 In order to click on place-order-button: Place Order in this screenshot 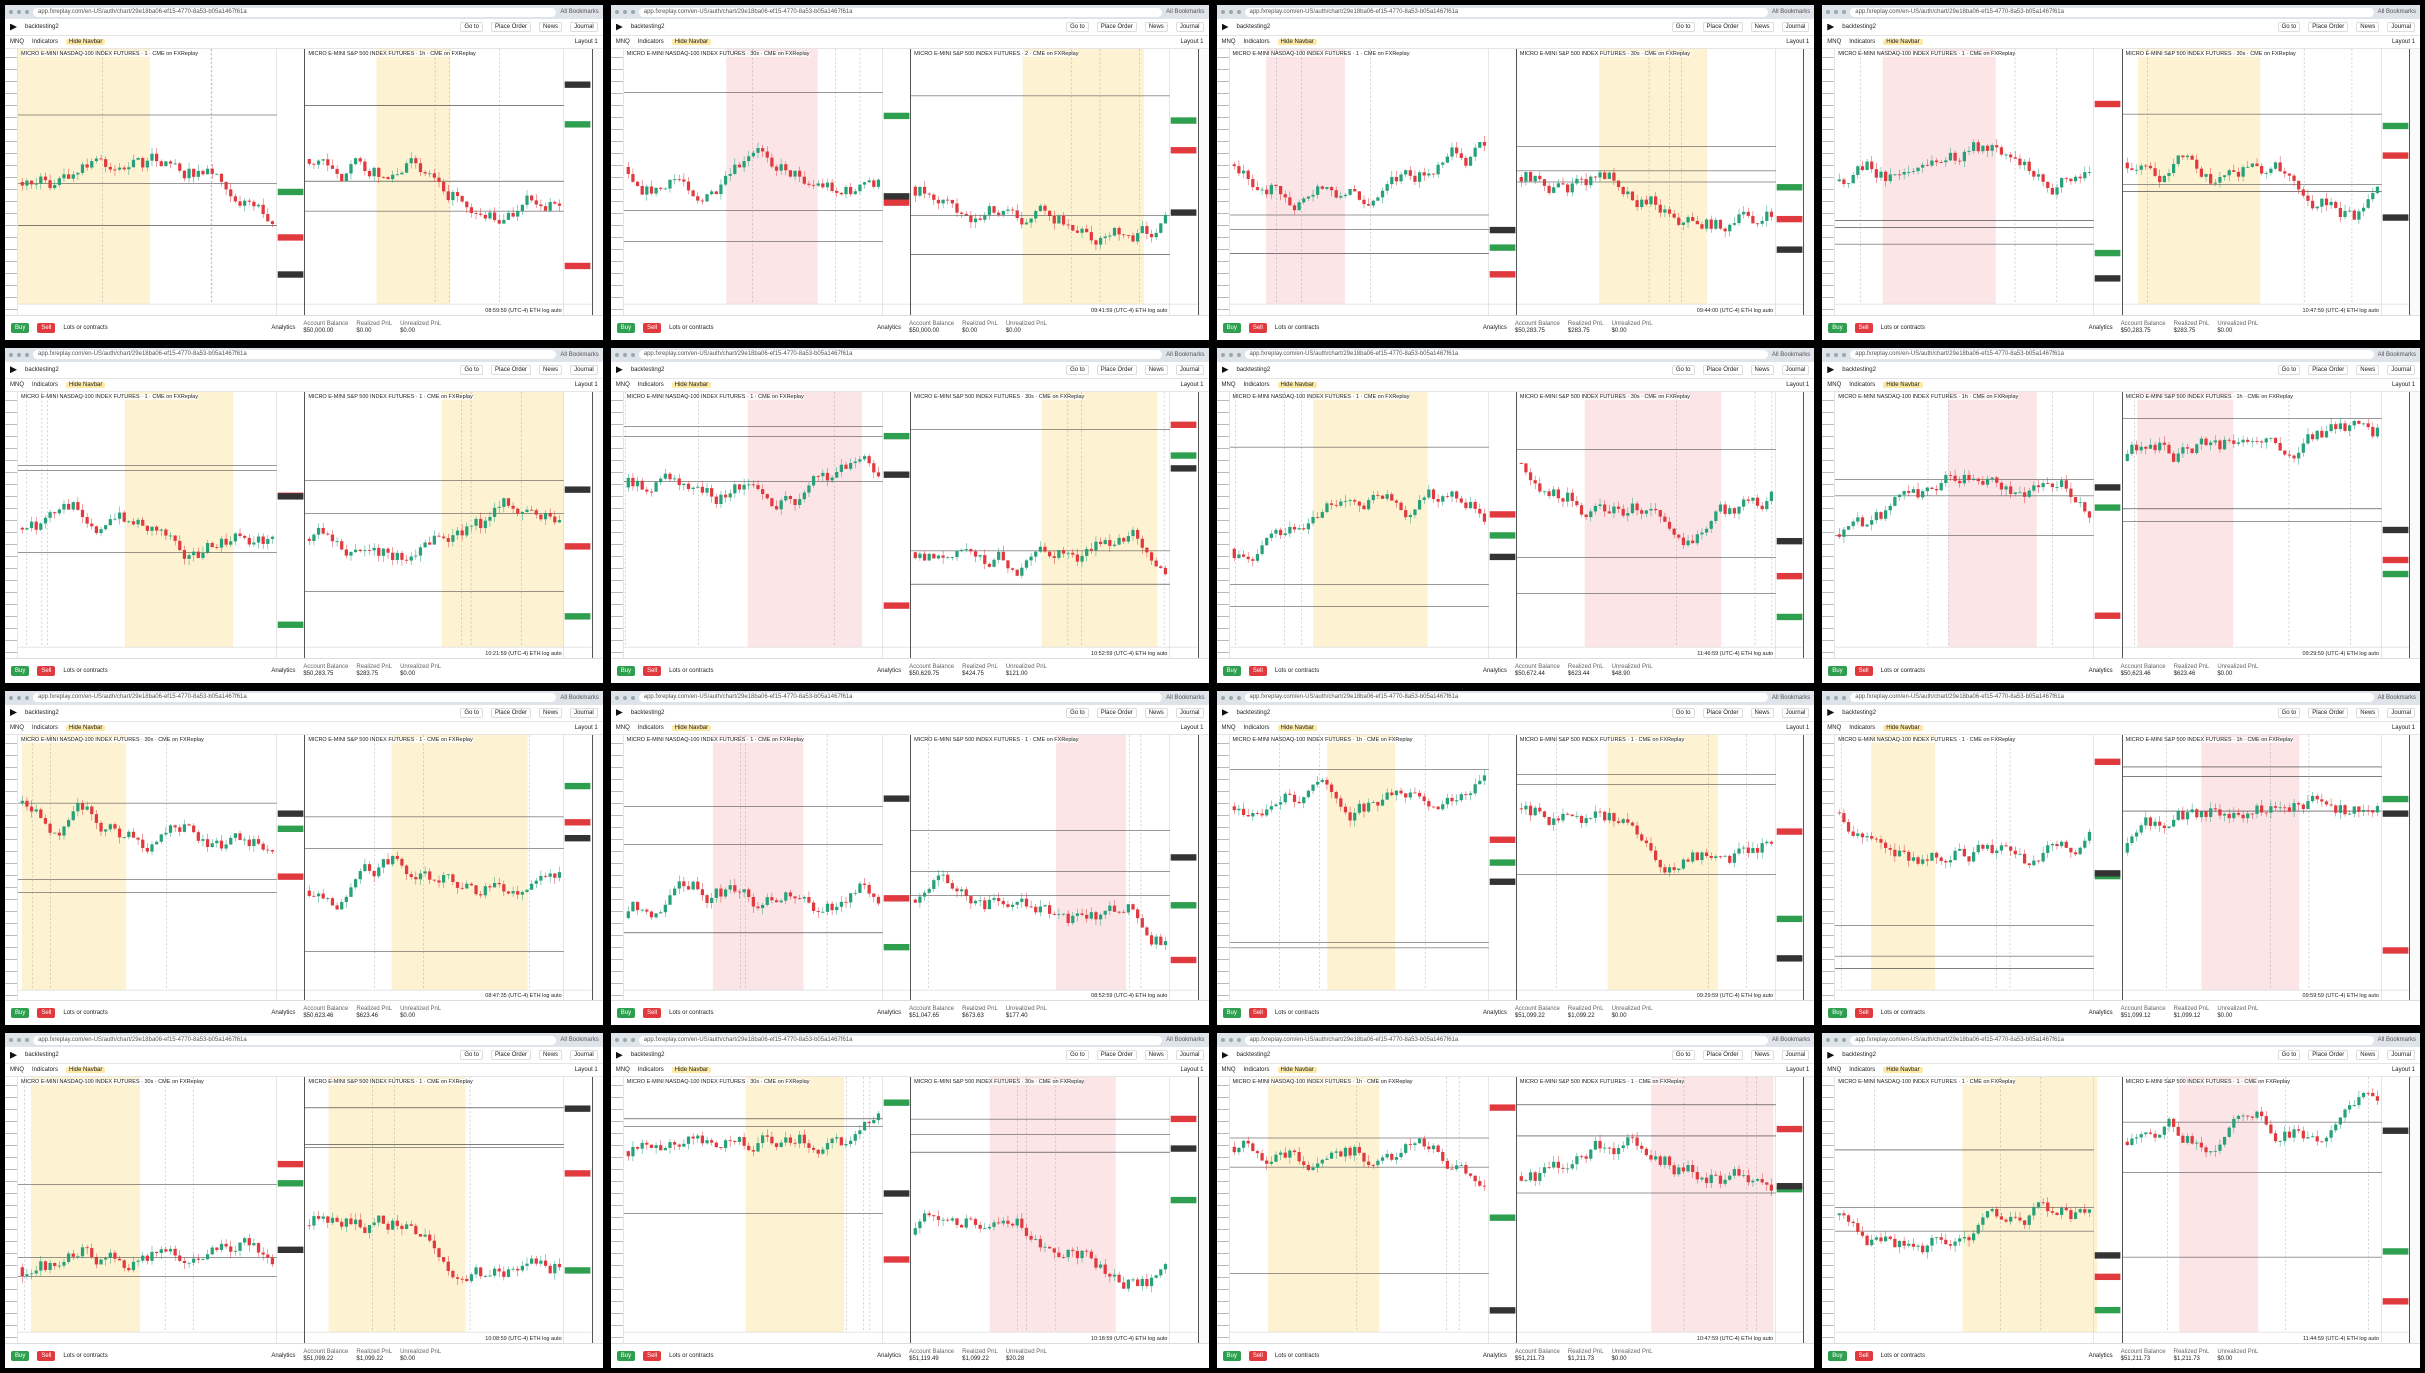, I will do `click(2328, 1055)`.